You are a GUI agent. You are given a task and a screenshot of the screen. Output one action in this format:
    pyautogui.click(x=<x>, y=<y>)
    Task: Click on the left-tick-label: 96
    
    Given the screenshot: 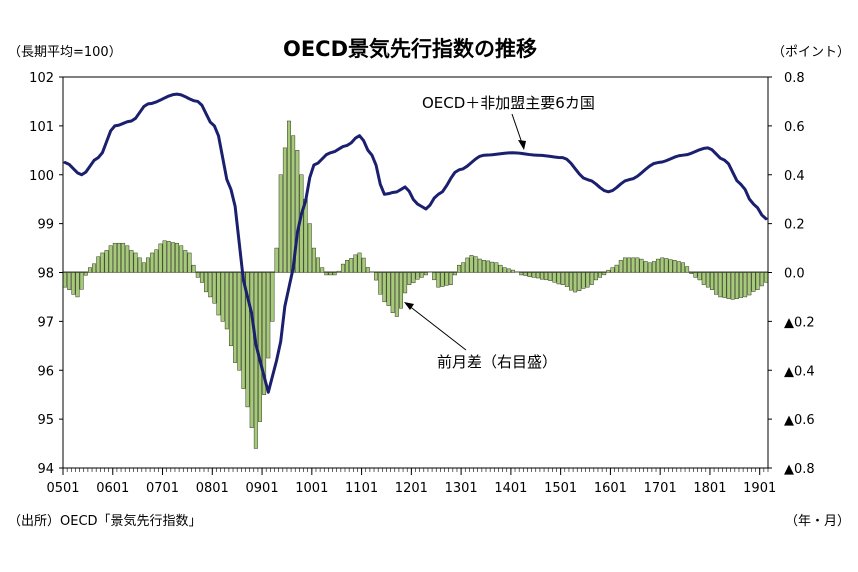 What is the action you would take?
    pyautogui.click(x=45, y=371)
    